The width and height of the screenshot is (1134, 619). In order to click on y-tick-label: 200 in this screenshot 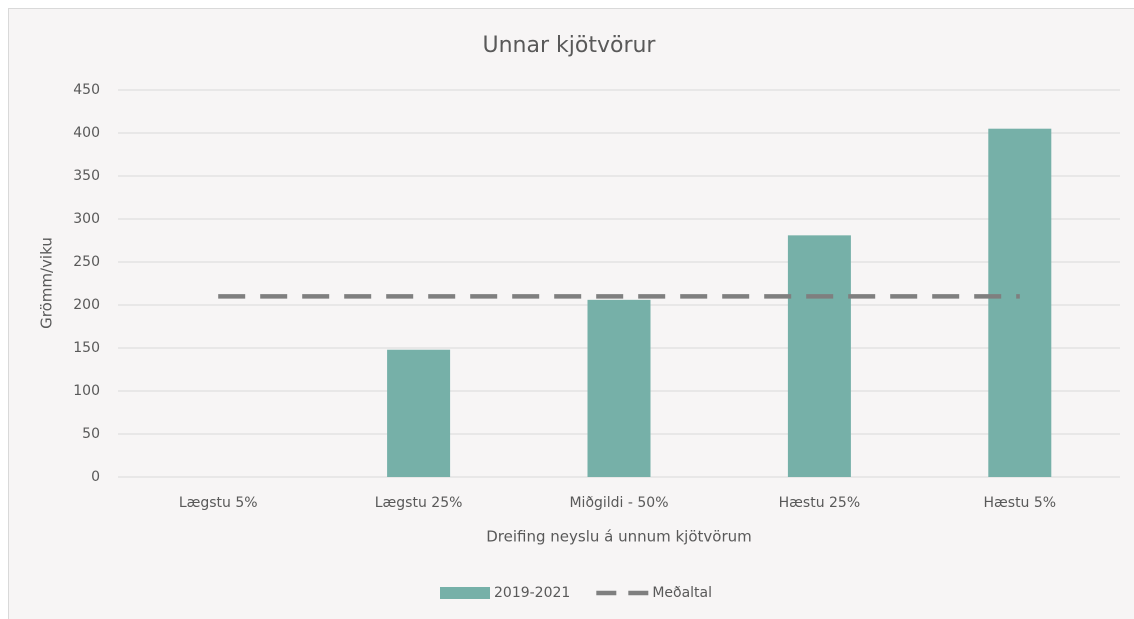, I will do `click(86, 305)`.